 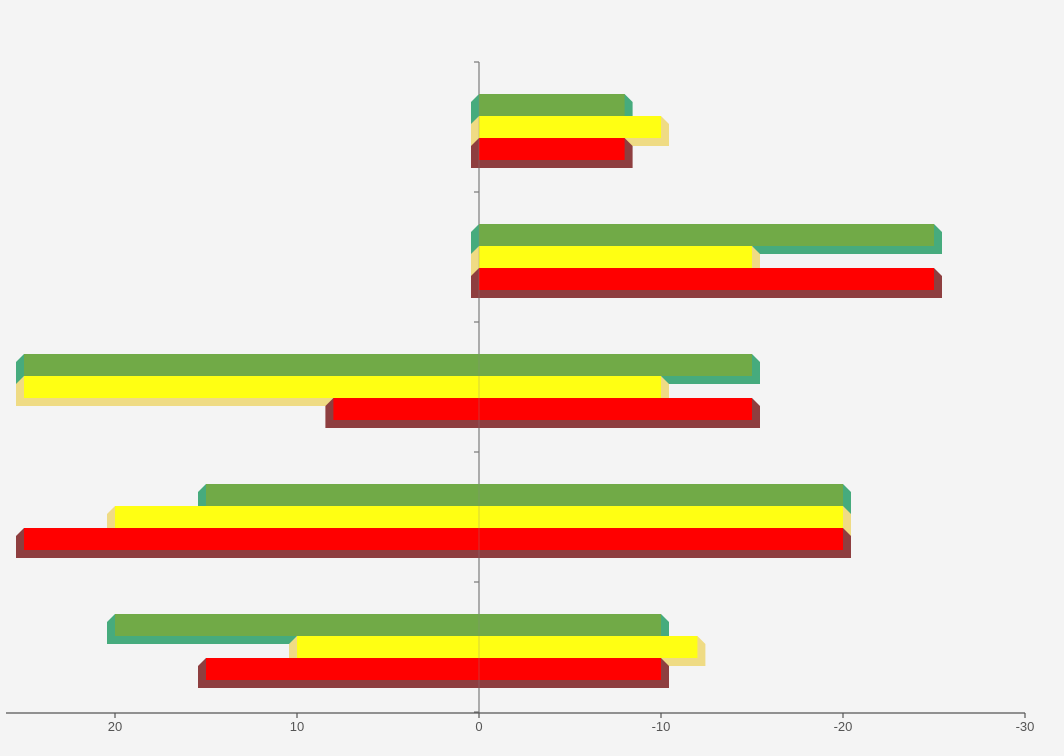 What do you see at coordinates (478, 726) in the screenshot?
I see `x-tick-label: 0` at bounding box center [478, 726].